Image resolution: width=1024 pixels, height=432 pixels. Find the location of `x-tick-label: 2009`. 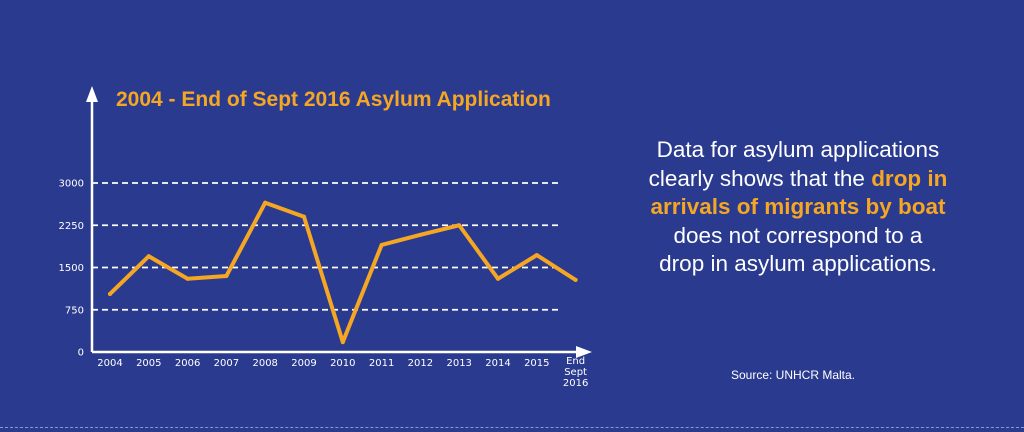

x-tick-label: 2009 is located at coordinates (303, 363).